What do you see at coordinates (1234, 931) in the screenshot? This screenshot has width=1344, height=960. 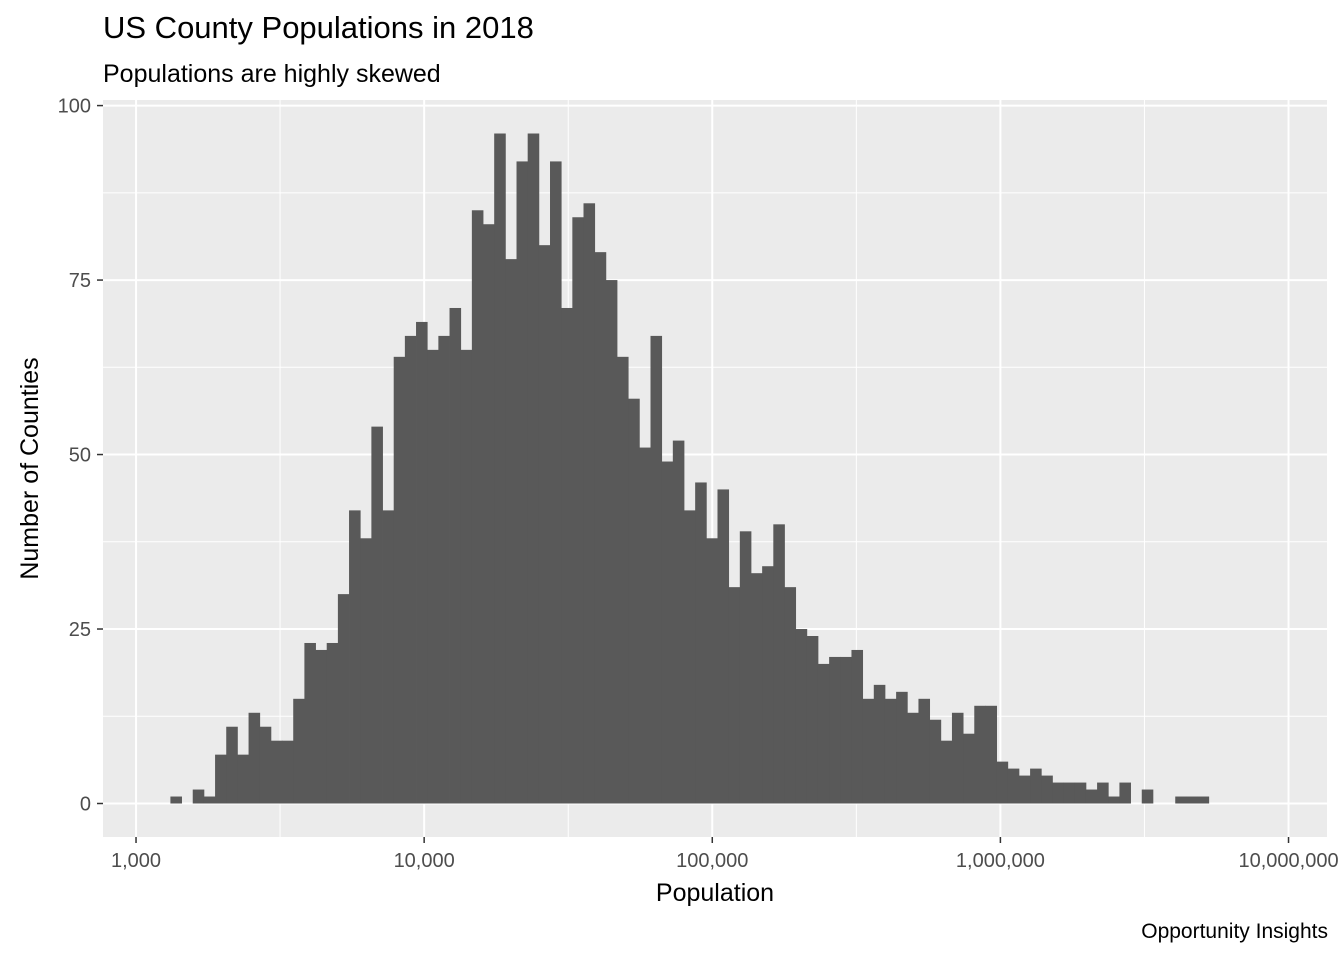 I see `chart-caption: Opportunity Insights` at bounding box center [1234, 931].